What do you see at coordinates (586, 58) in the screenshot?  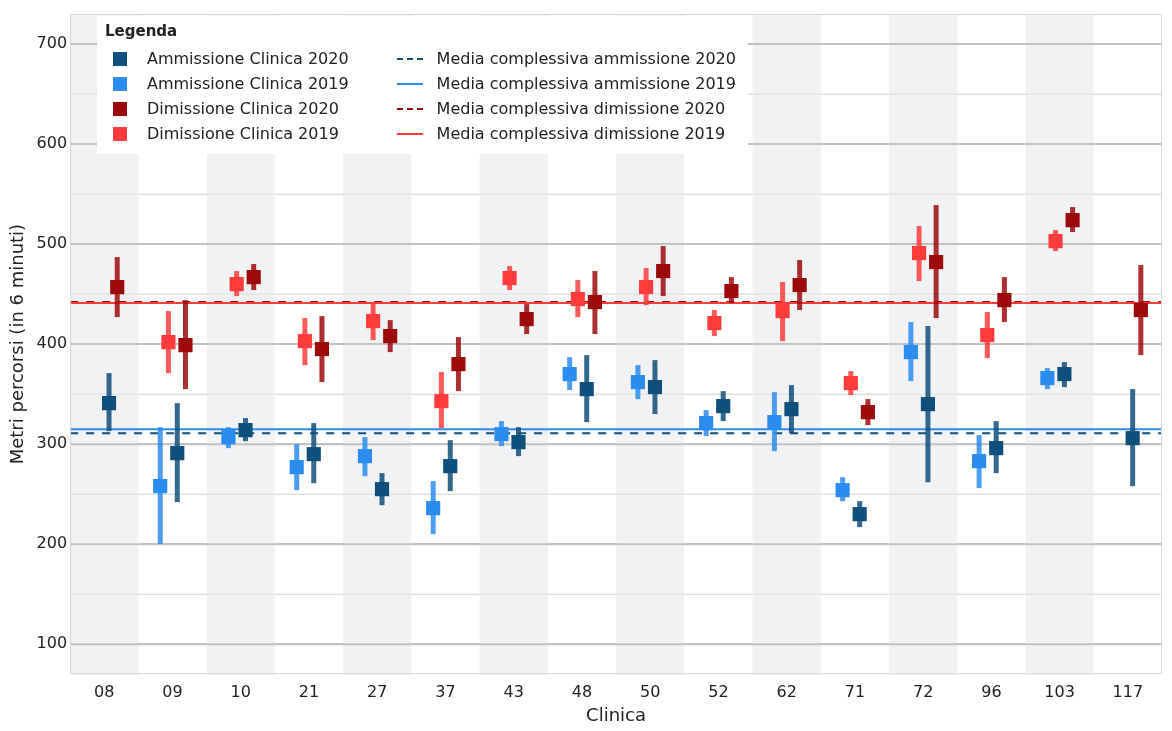 I see `legend-label: Media complessiva ammissione 2020` at bounding box center [586, 58].